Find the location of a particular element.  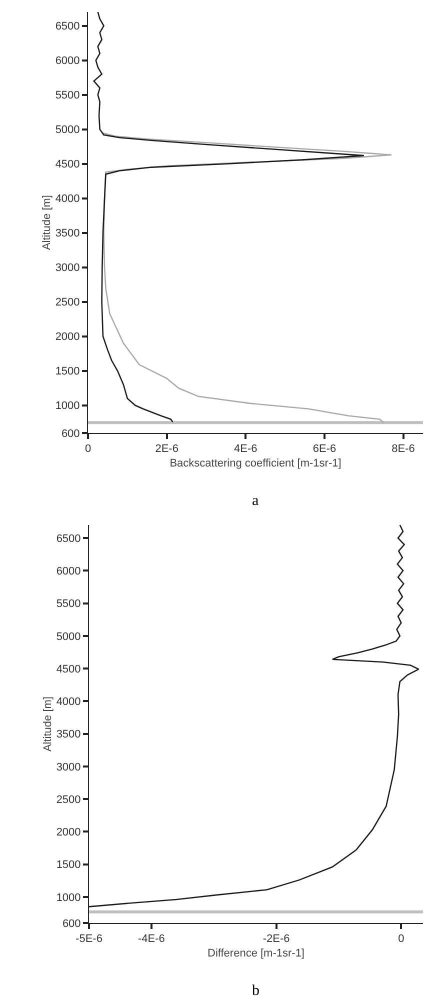

text: b is located at coordinates (256, 991).